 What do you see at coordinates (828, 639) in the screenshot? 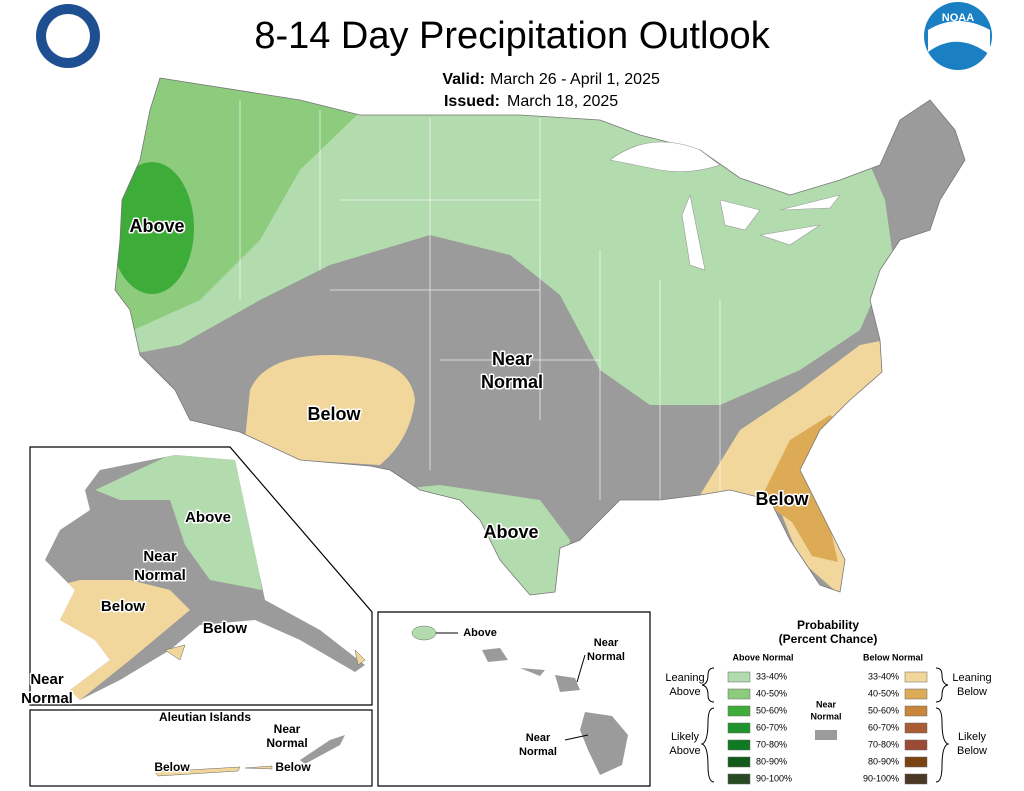
I see `legend-subtitle: (Percent Chance)` at bounding box center [828, 639].